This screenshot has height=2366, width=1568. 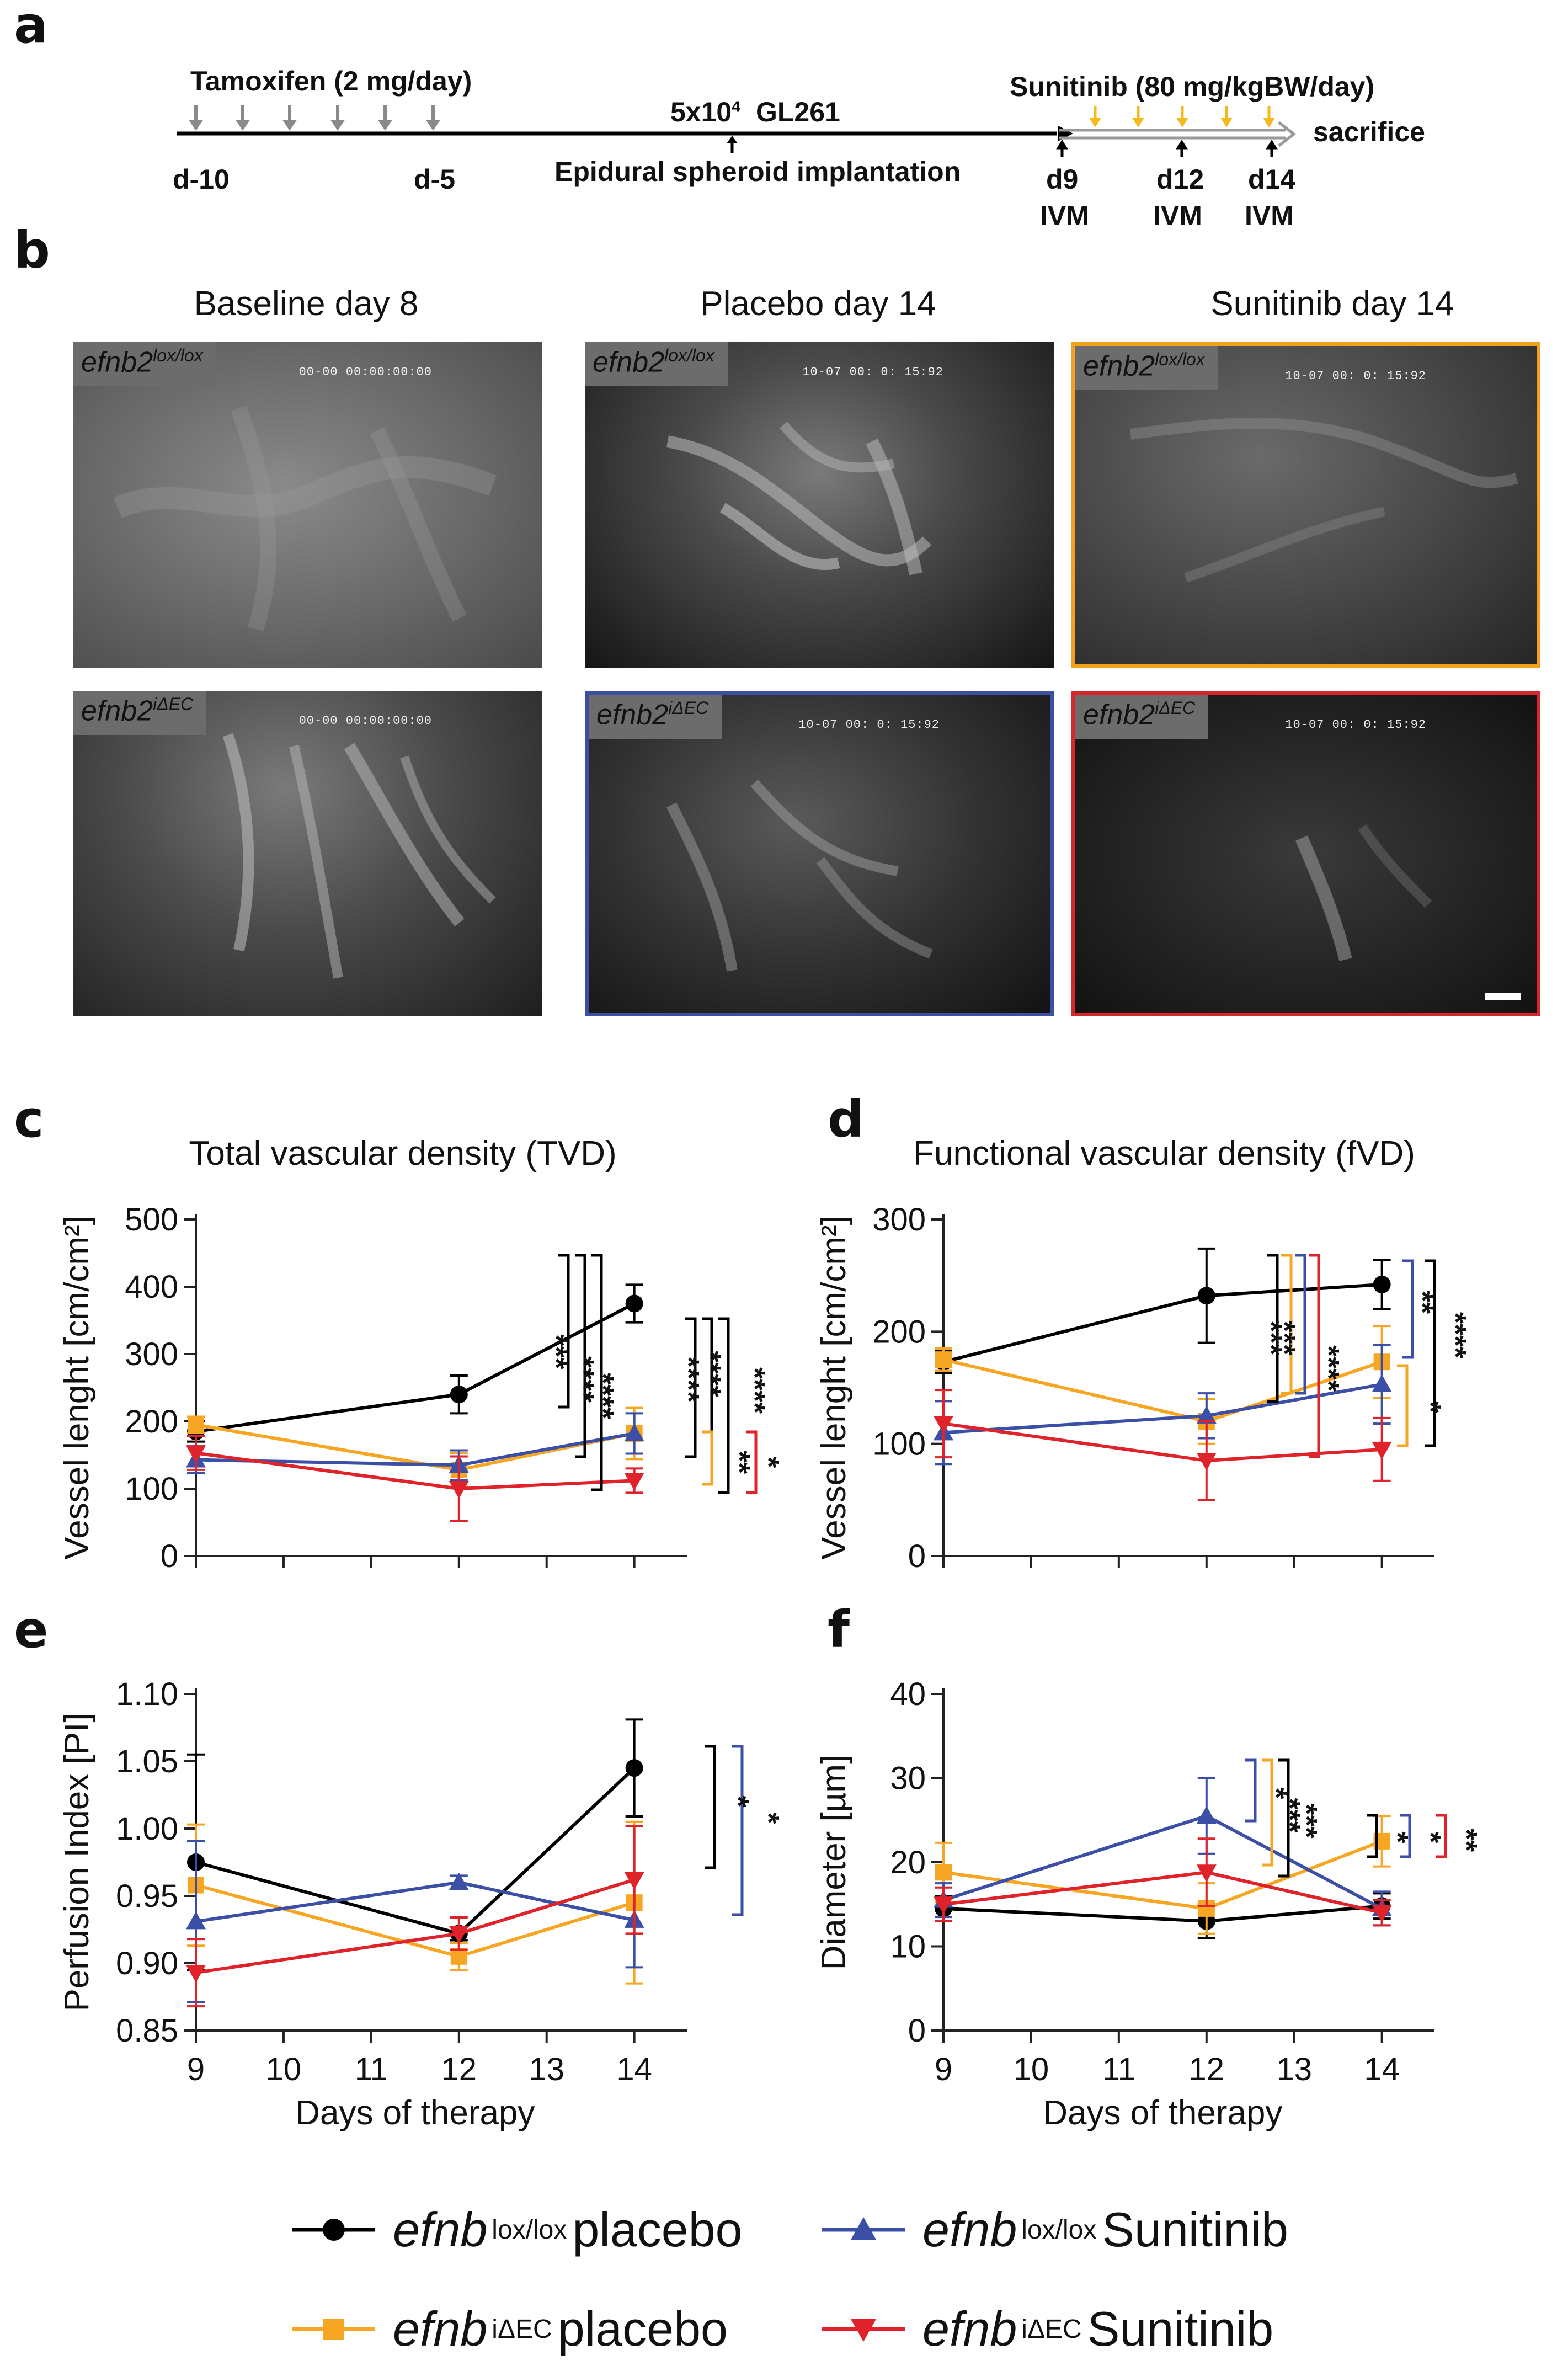 What do you see at coordinates (819, 853) in the screenshot?
I see `micrograph-placebo-idec: efnb2iΔEC 10-07 00: 0: 15:92` at bounding box center [819, 853].